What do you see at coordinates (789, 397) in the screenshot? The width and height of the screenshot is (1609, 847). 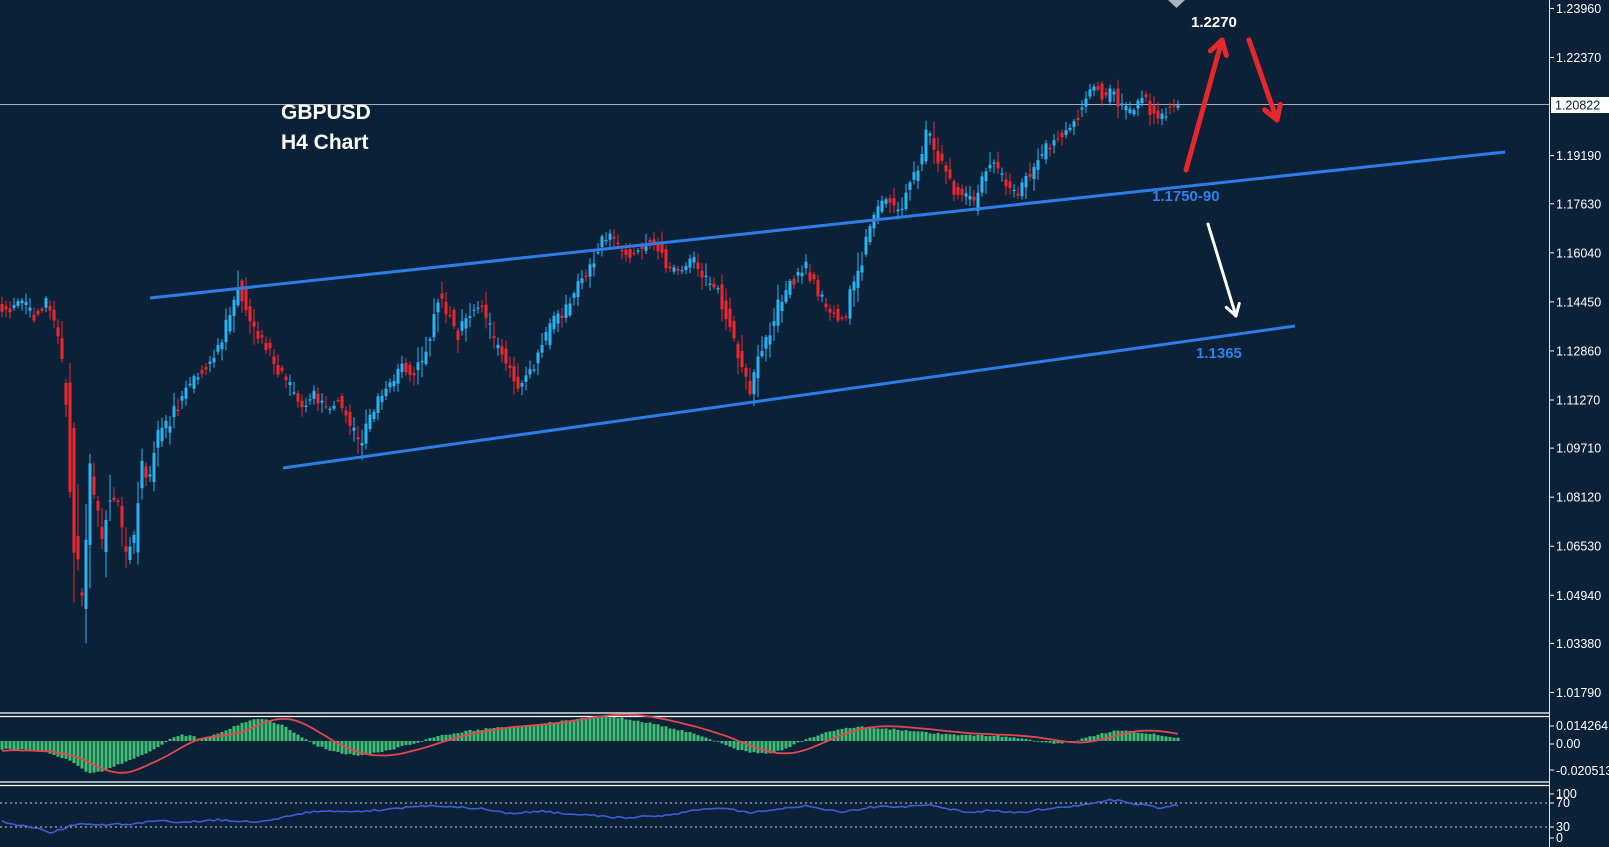 I see `lower-channel-trendline` at bounding box center [789, 397].